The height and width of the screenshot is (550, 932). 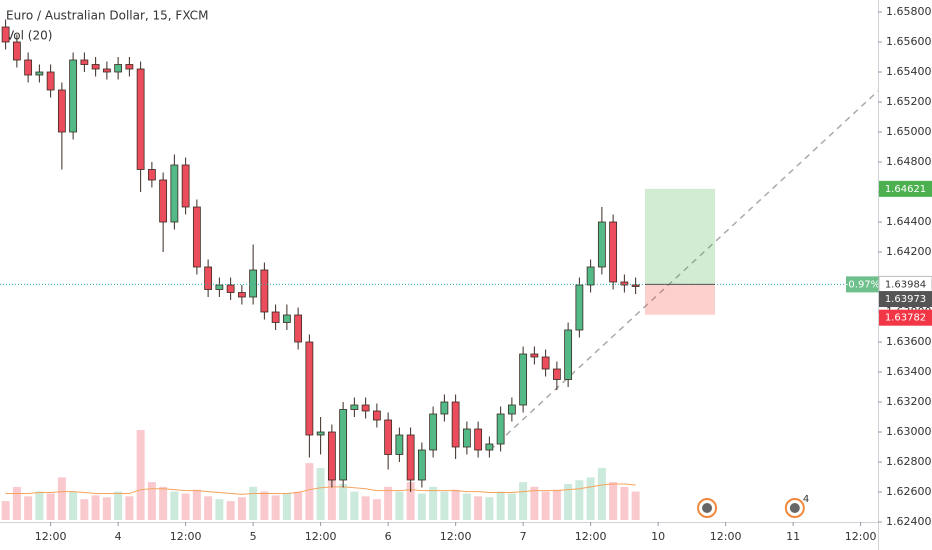 I want to click on y-tick-label: 1.63600, so click(x=909, y=341).